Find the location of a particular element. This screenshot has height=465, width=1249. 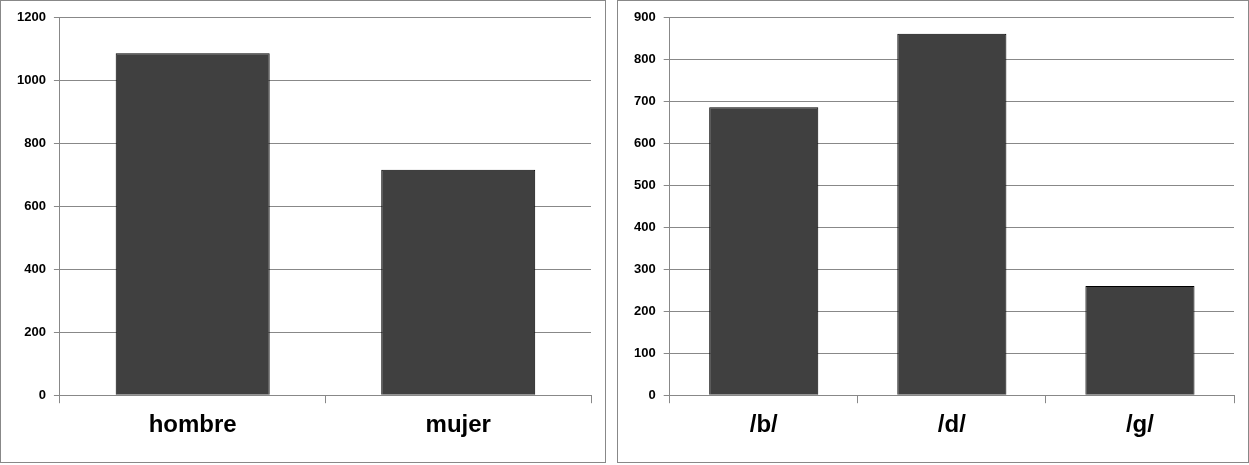

y-tick-label: 700 is located at coordinates (644, 100).